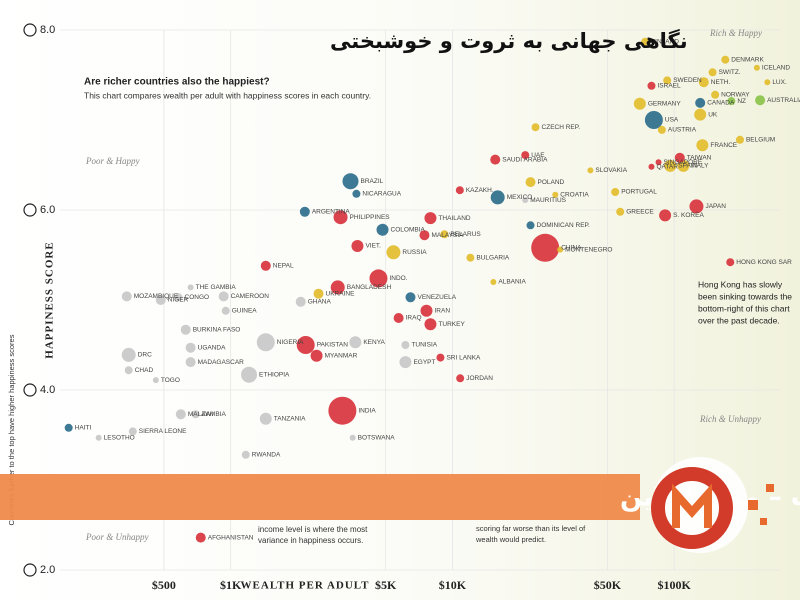 The height and width of the screenshot is (600, 800). Describe the element at coordinates (341, 293) in the screenshot. I see `point-label: UKRAINE` at that location.